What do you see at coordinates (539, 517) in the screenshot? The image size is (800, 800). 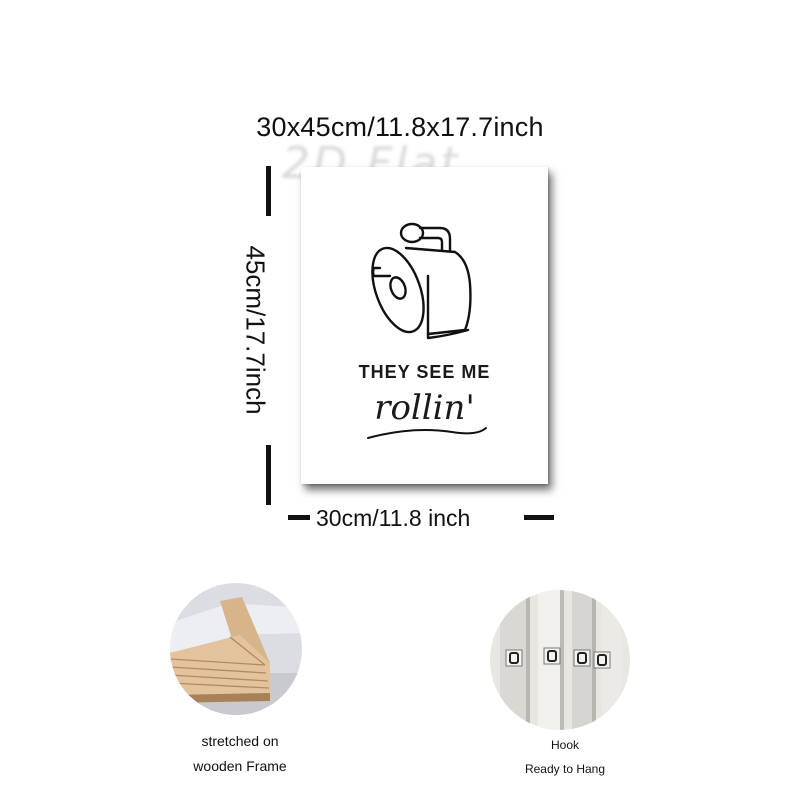 I see `width-tick-right` at bounding box center [539, 517].